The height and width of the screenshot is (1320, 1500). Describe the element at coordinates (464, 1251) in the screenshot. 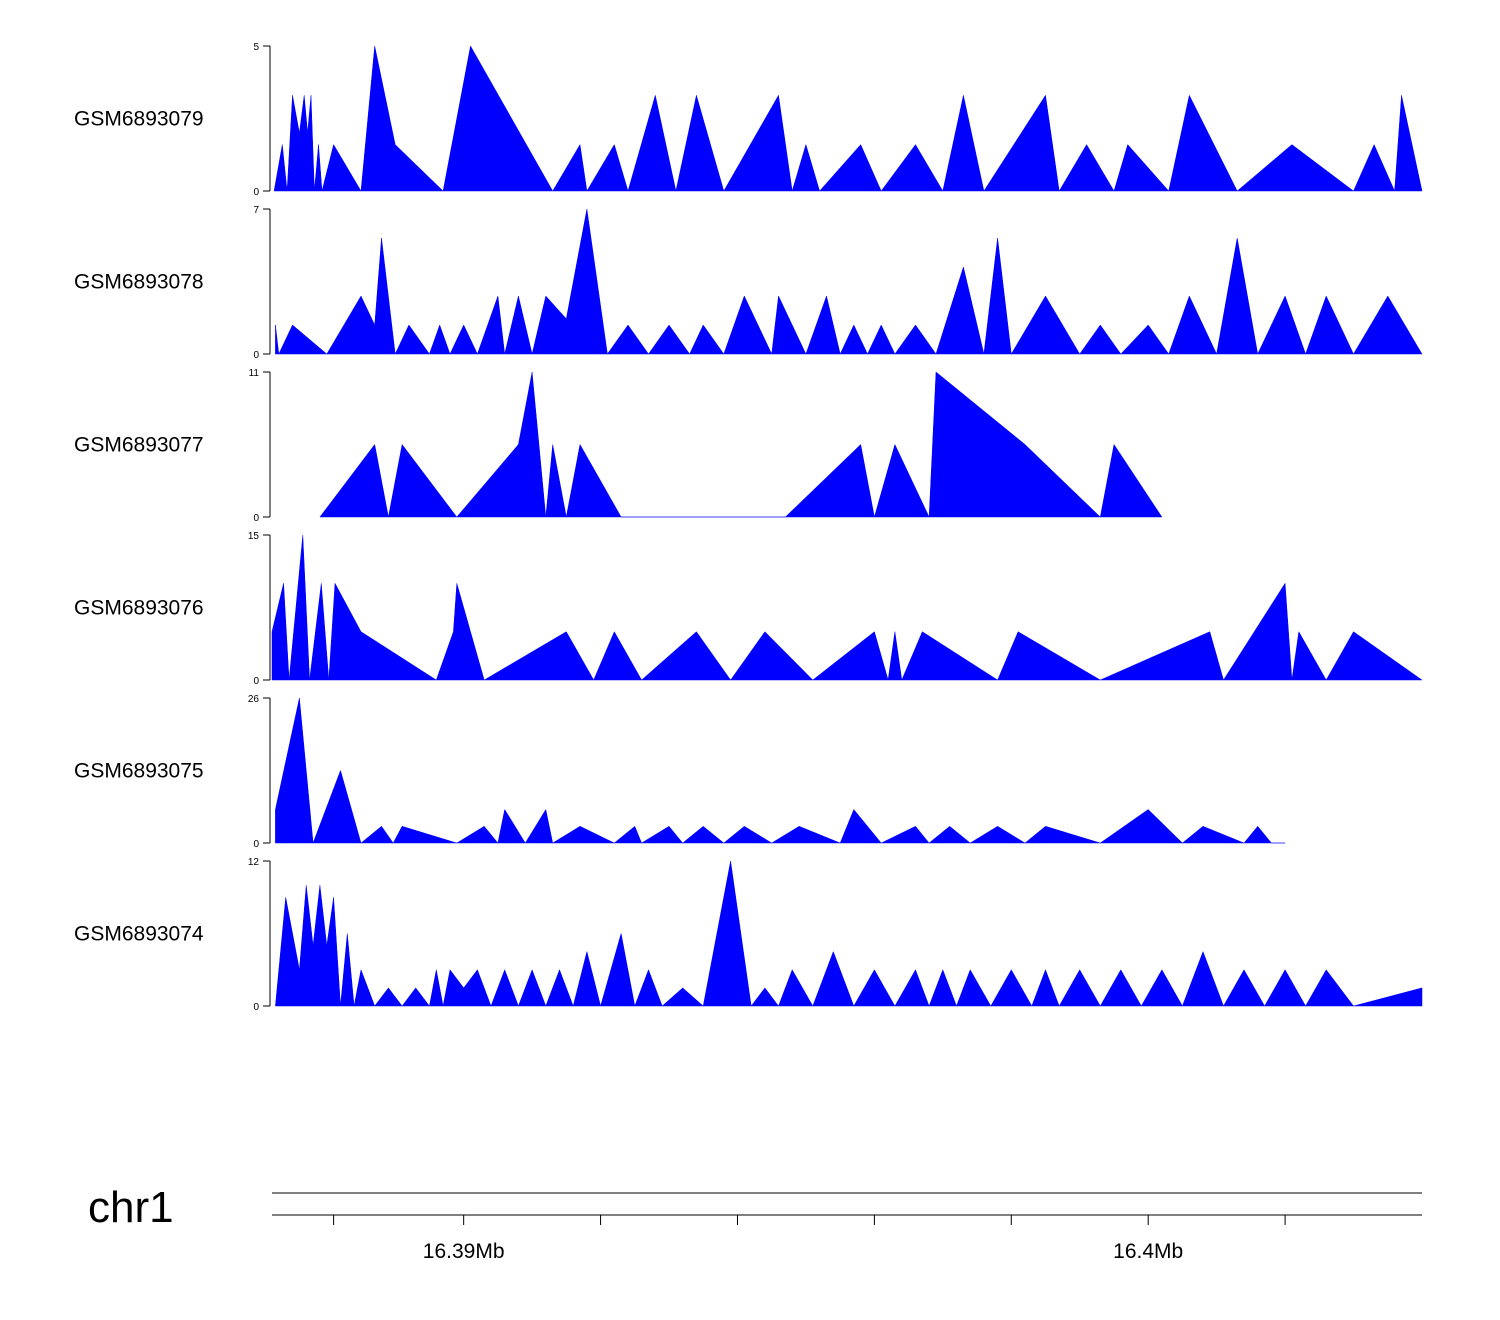

I see `x-tick-label: 16.39Mb` at that location.